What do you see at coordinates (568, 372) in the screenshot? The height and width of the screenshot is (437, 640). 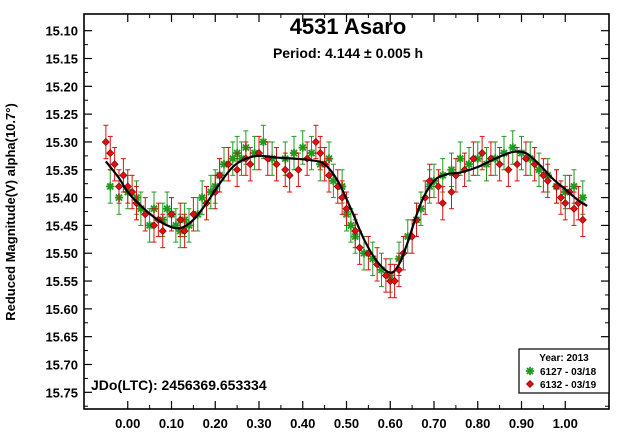 I see `legend-label-series-1: 6127 - 03/18` at bounding box center [568, 372].